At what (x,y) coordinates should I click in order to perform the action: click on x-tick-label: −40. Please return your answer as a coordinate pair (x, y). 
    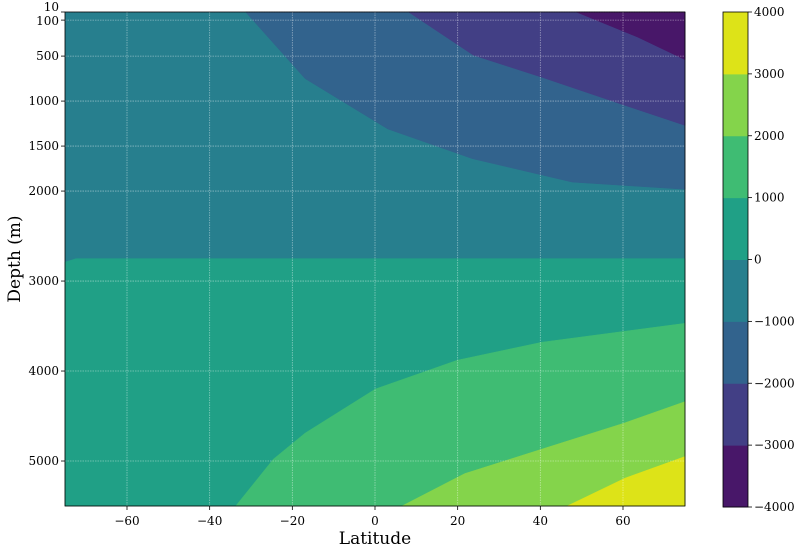
    Looking at the image, I should click on (209, 521).